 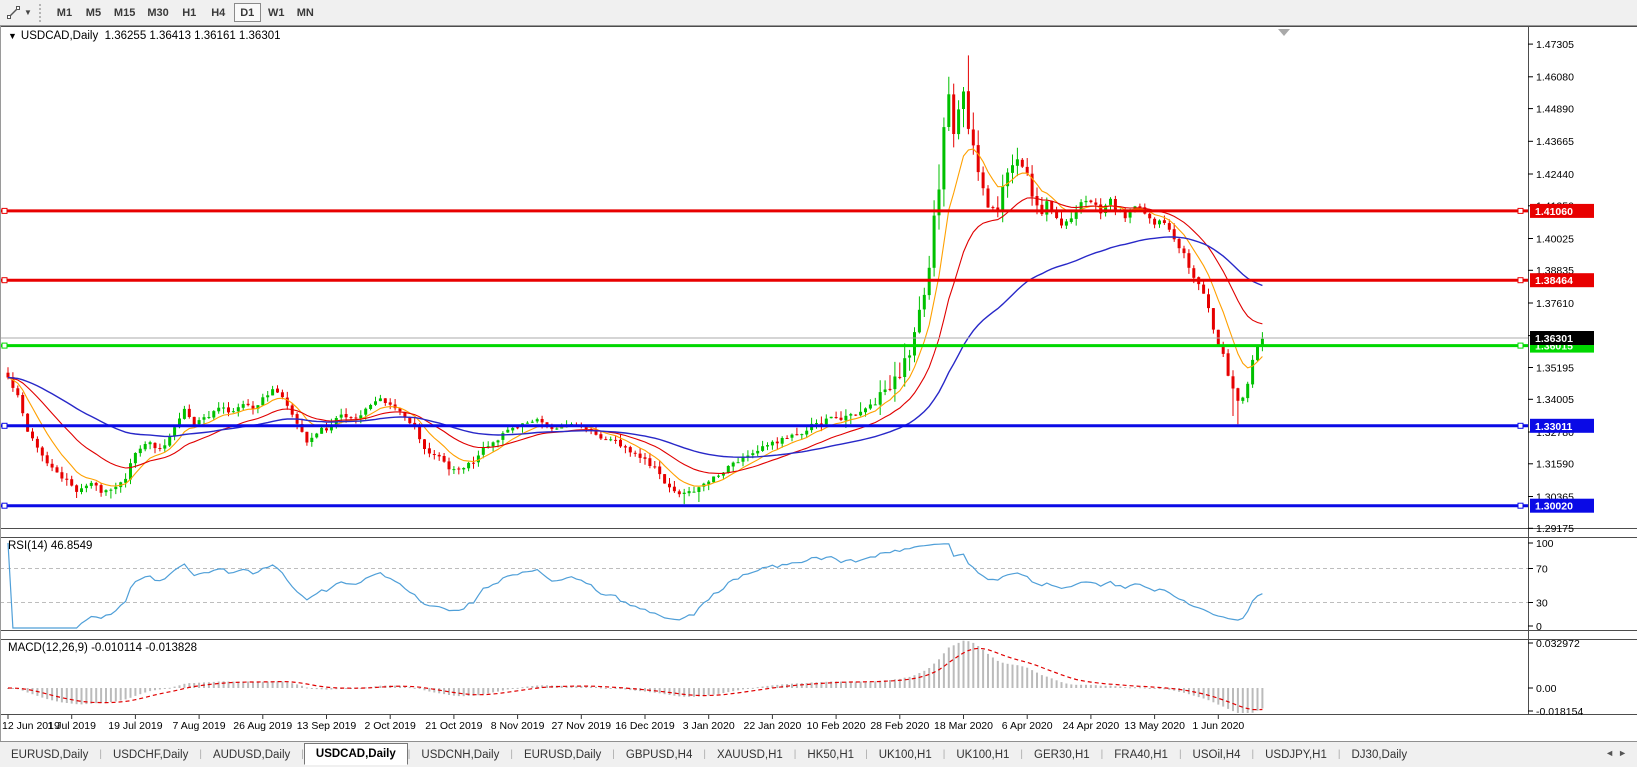 What do you see at coordinates (1612, 753) in the screenshot?
I see `tab-scroll-left-icon: ◄` at bounding box center [1612, 753].